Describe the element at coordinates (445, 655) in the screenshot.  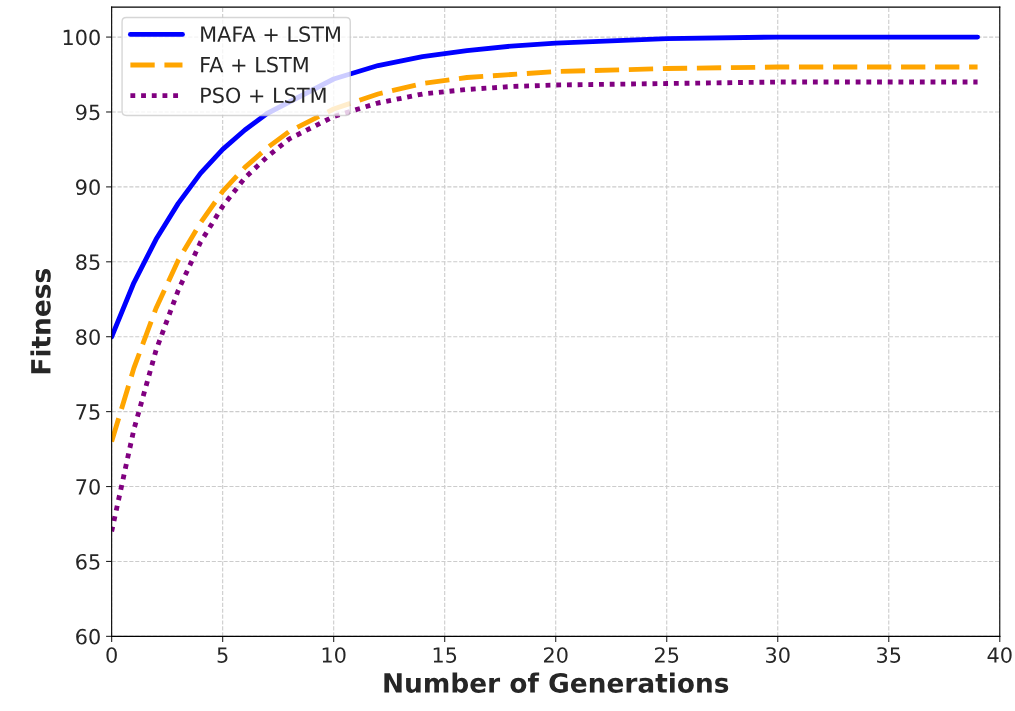
I see `x-tick-label: 15` at that location.